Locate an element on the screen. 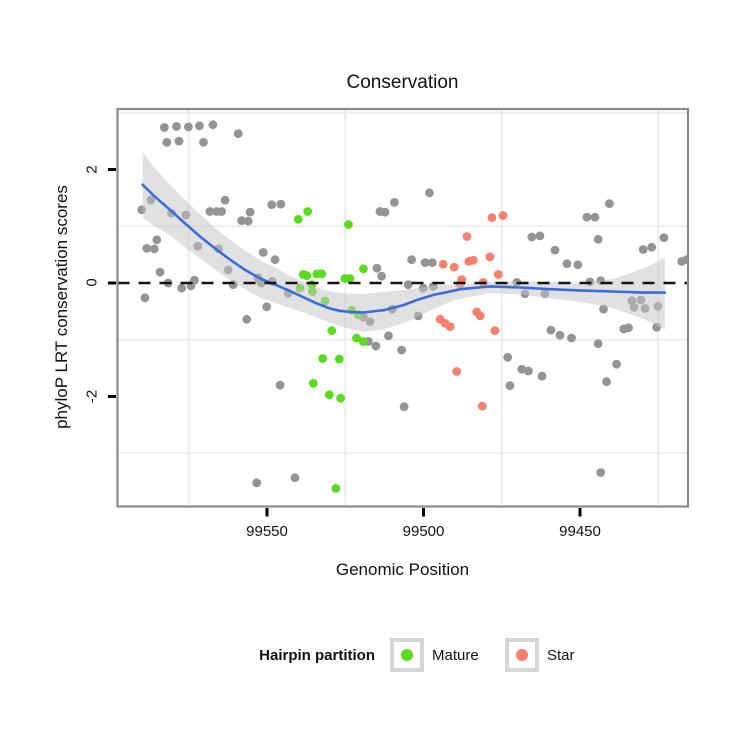 The height and width of the screenshot is (750, 750). y-tick-label: -2 is located at coordinates (92, 396).